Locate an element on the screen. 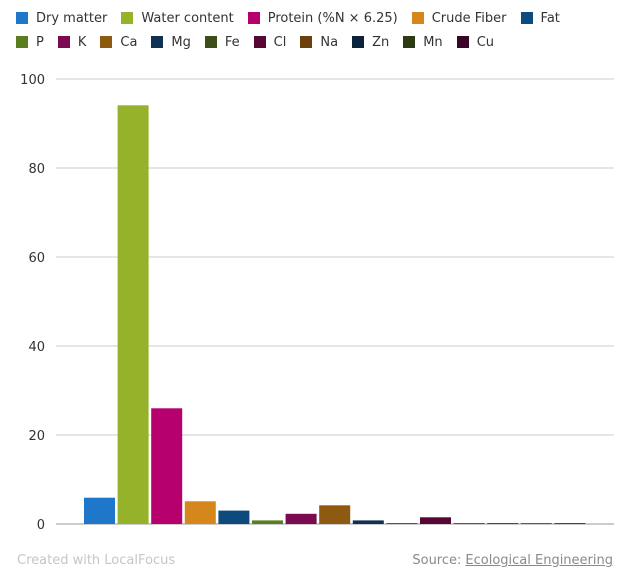  legend-item: K is located at coordinates (72, 42).